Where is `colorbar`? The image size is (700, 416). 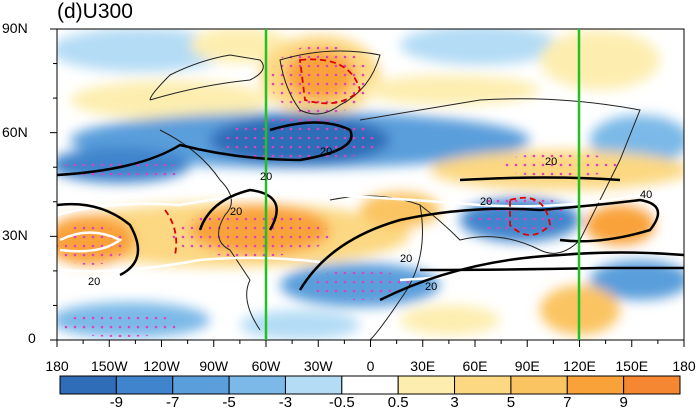
colorbar is located at coordinates (370, 385).